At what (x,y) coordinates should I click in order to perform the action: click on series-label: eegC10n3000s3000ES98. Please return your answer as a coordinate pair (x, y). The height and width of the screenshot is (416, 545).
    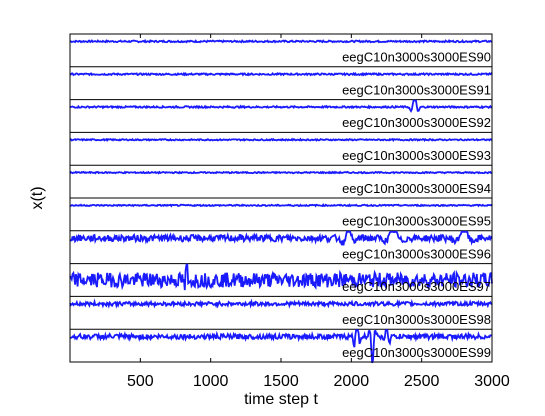
    Looking at the image, I should click on (416, 319).